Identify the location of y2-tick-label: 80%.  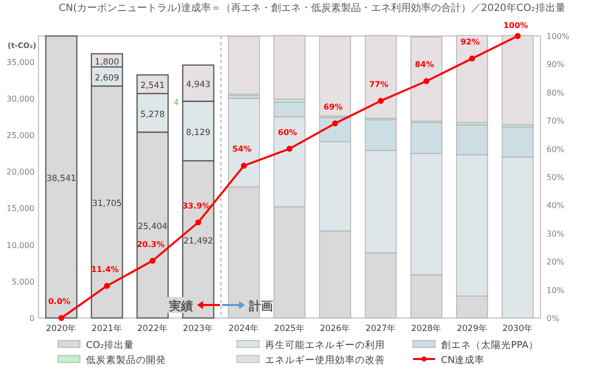
(555, 93).